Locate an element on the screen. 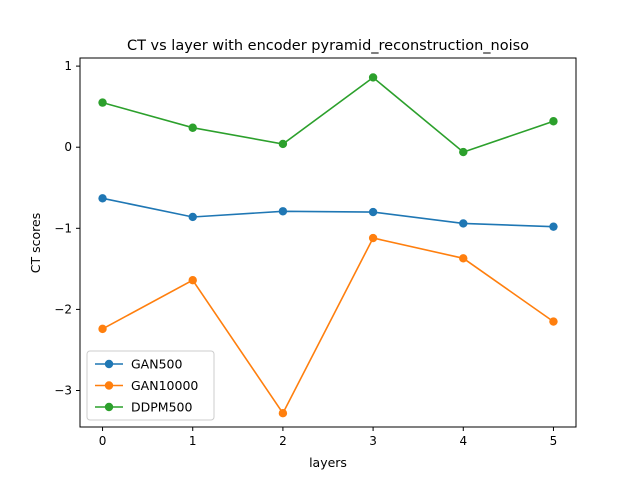  x-axis-ticks: 0 1 2 3 4 5 is located at coordinates (328, 437).